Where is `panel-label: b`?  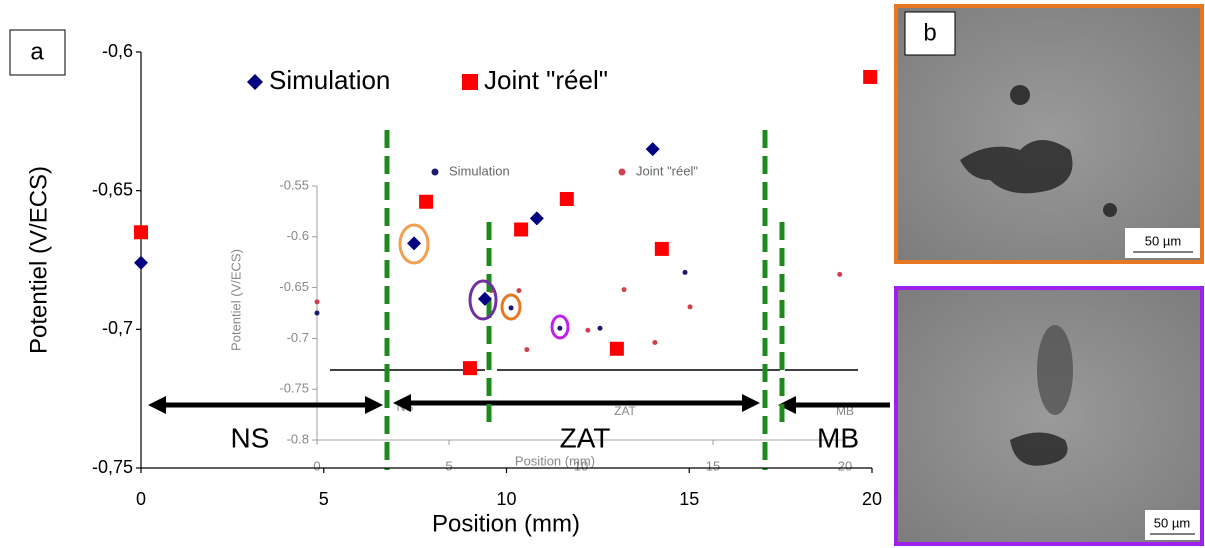
panel-label: b is located at coordinates (929, 32).